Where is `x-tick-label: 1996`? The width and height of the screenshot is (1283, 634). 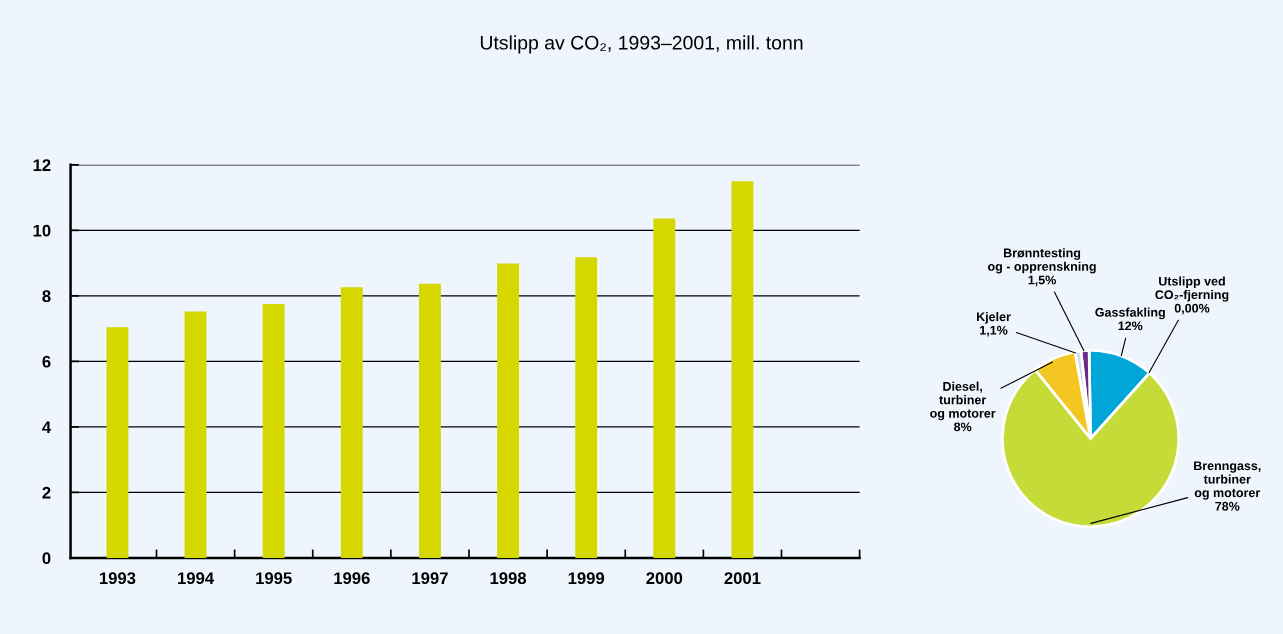 x-tick-label: 1996 is located at coordinates (352, 578).